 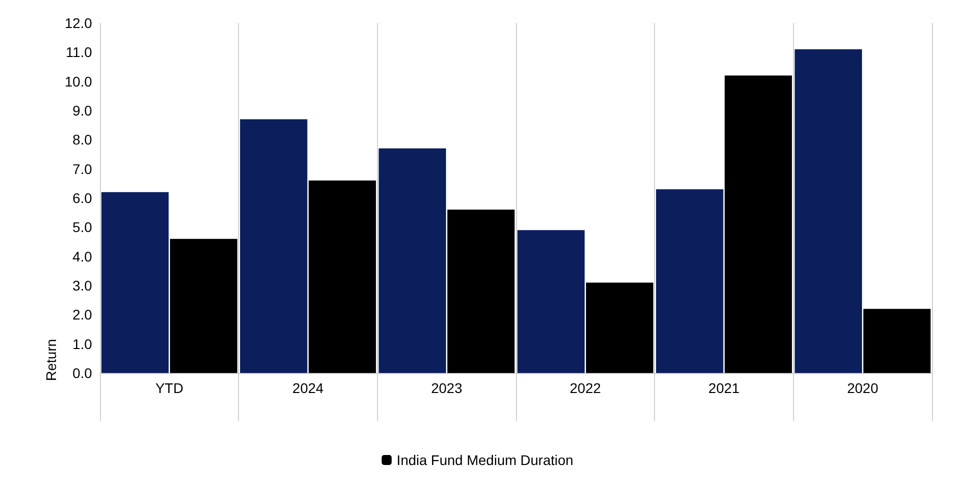 I want to click on x-tick-label: 2022, so click(x=586, y=388).